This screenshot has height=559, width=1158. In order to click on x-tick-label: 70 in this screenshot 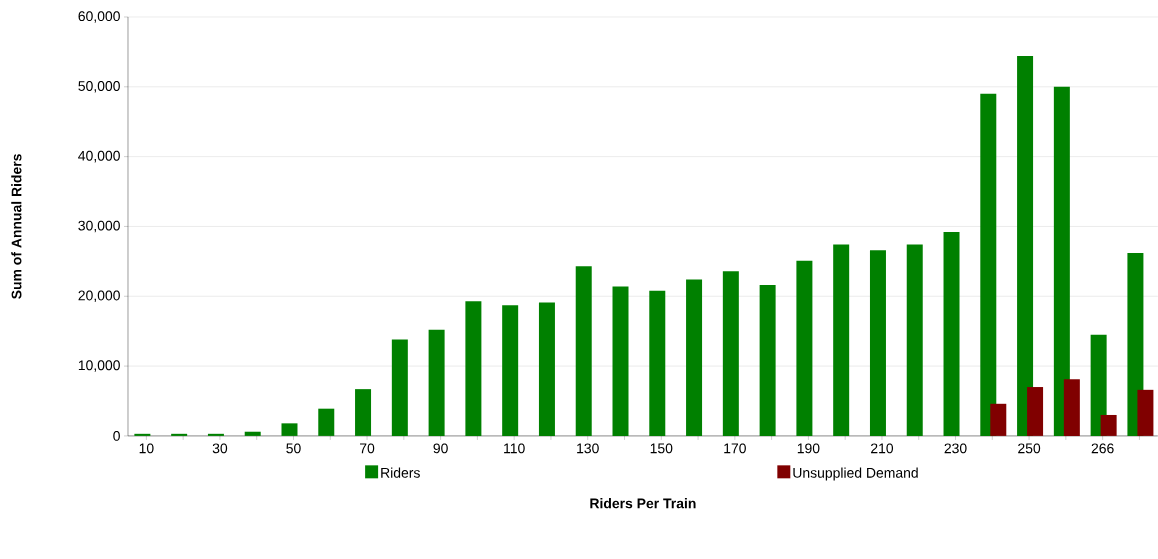, I will do `click(367, 448)`.